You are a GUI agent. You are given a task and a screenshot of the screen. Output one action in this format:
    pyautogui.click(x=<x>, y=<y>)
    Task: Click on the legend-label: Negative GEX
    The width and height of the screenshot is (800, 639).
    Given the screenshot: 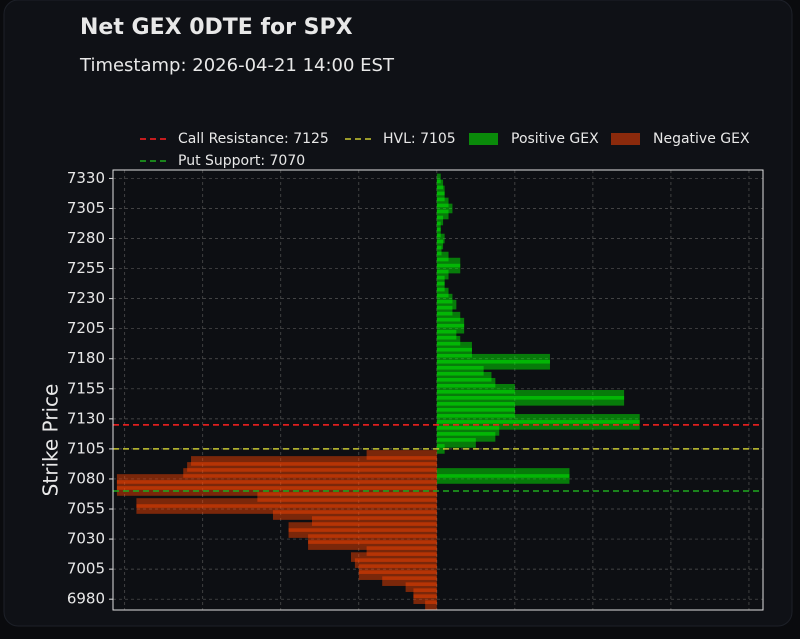 What is the action you would take?
    pyautogui.click(x=701, y=139)
    